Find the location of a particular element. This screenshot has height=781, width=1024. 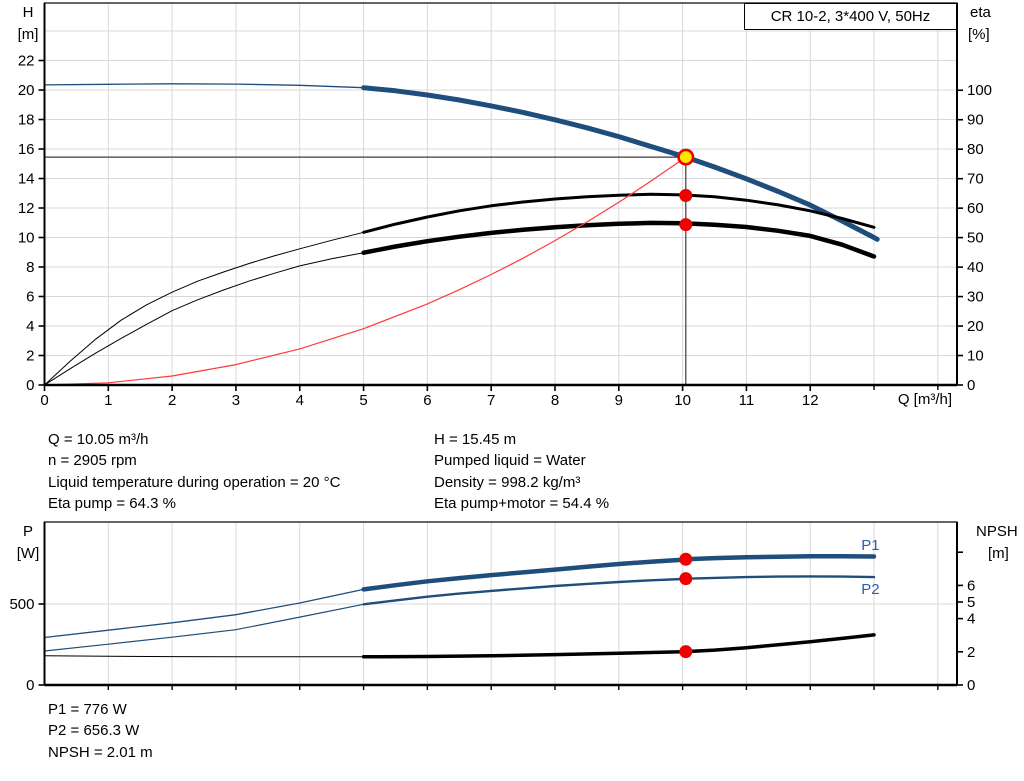

p2-value: P2 = 656.3 W is located at coordinates (94, 731).